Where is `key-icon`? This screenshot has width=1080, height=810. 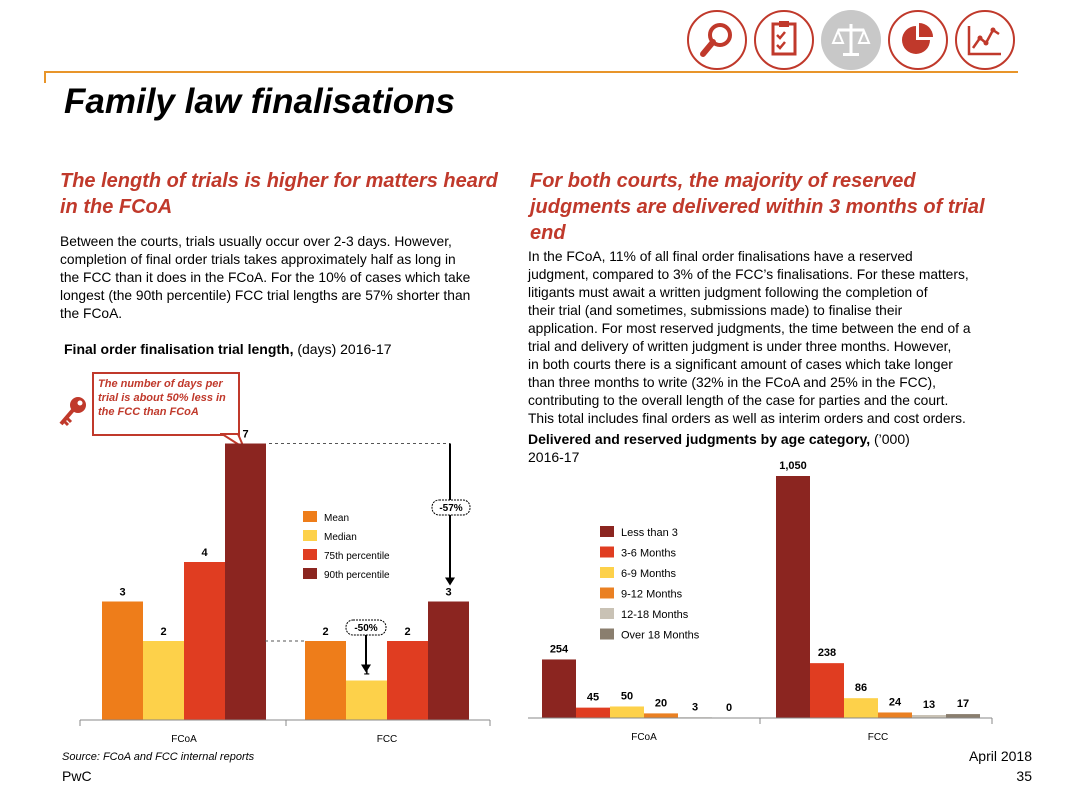 key-icon is located at coordinates (72, 412).